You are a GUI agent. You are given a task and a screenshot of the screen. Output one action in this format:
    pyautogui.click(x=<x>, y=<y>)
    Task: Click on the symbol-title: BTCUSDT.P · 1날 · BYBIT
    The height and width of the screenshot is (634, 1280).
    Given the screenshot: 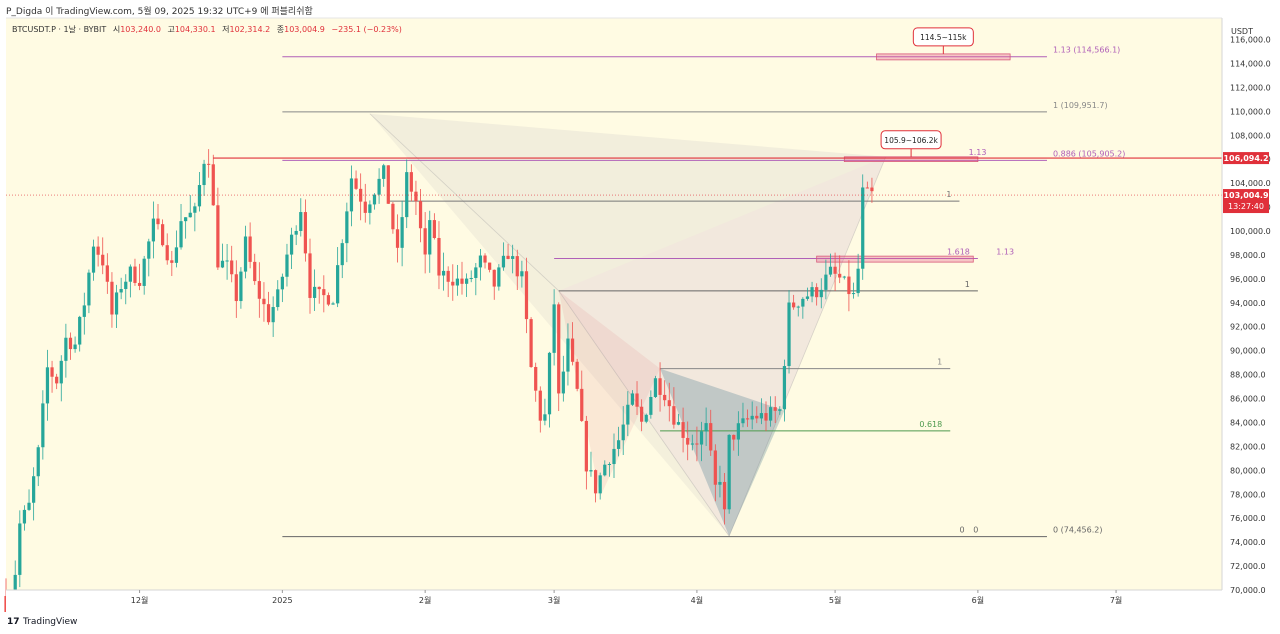 What is the action you would take?
    pyautogui.click(x=59, y=29)
    